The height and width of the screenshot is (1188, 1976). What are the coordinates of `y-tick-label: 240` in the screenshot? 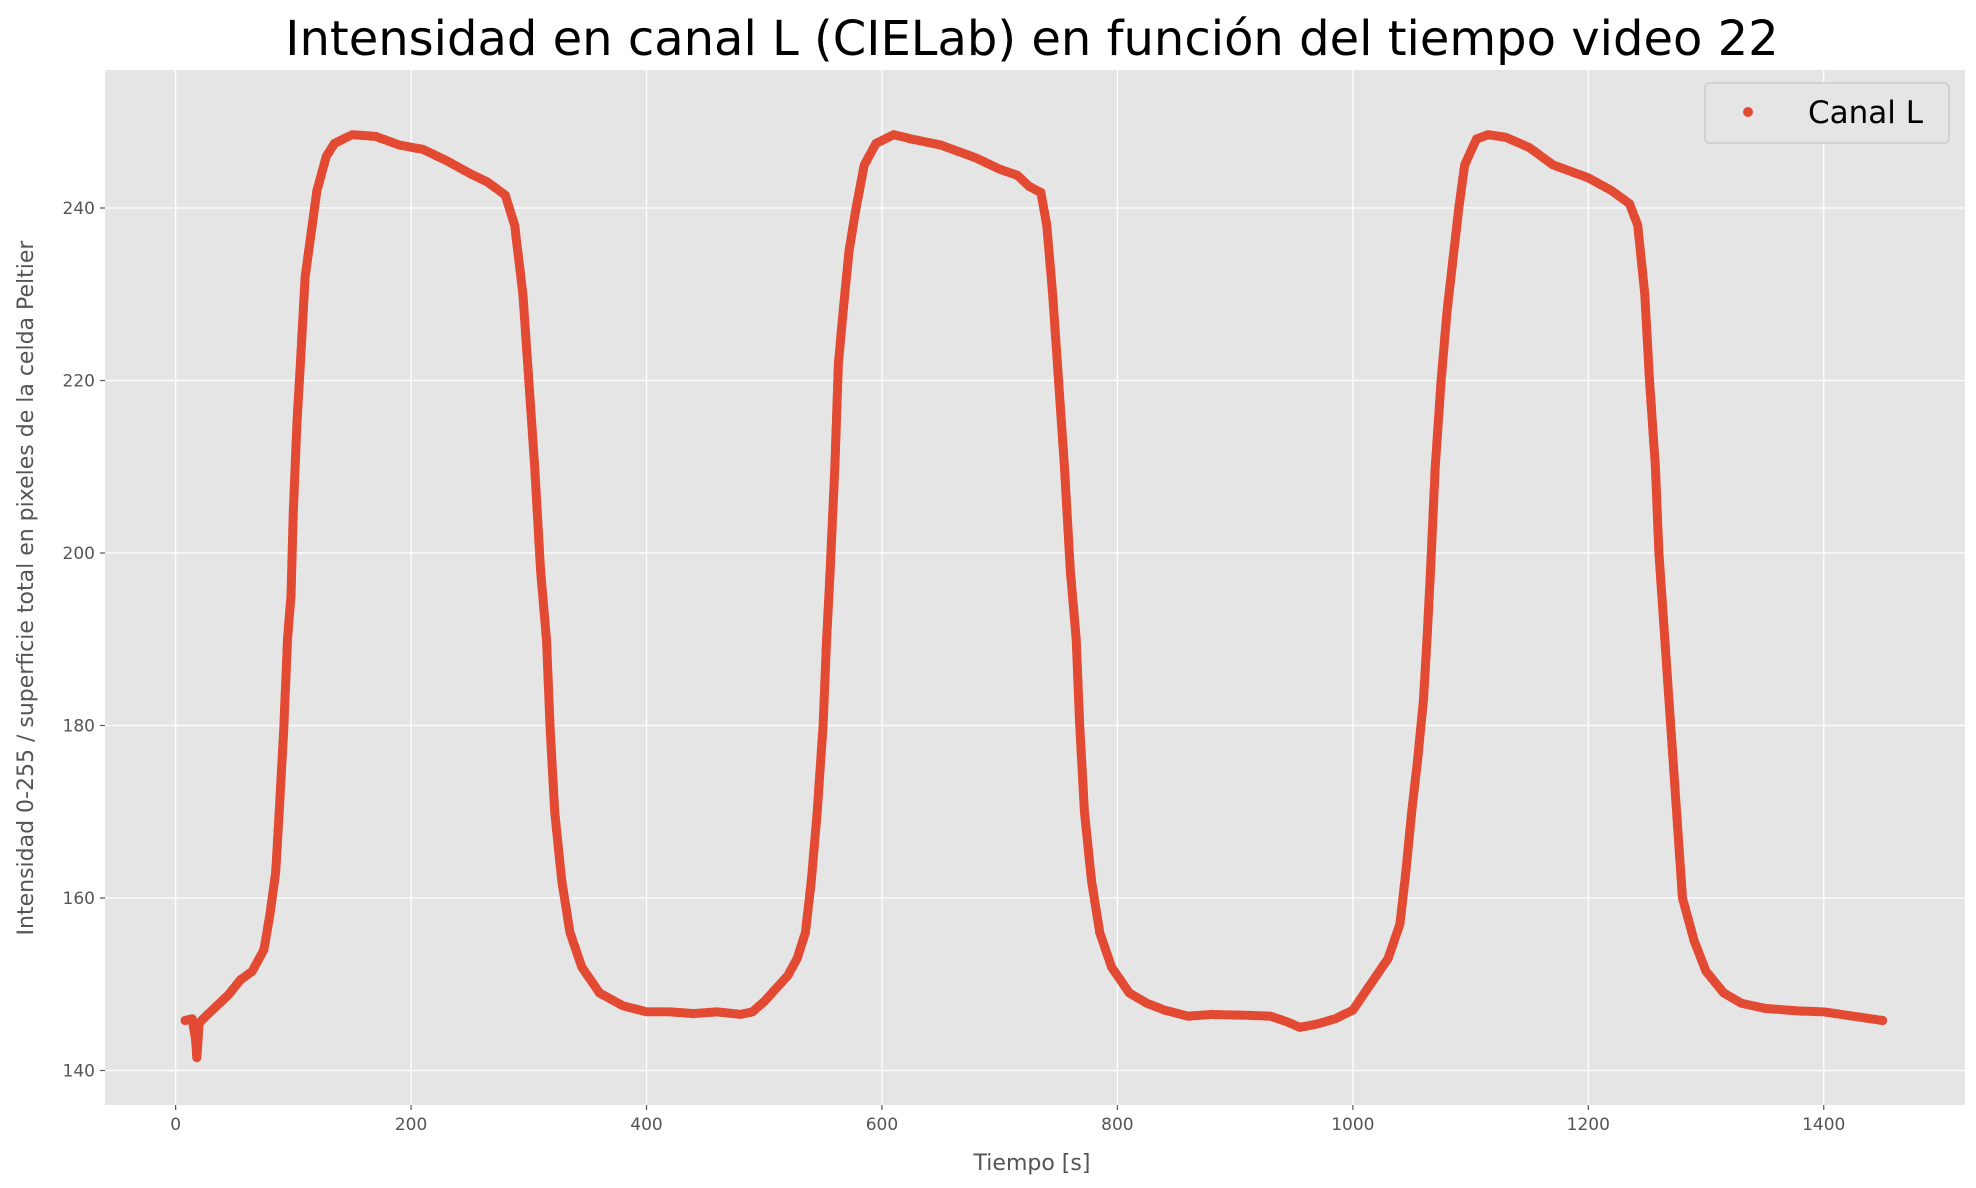 It's located at (79, 209).